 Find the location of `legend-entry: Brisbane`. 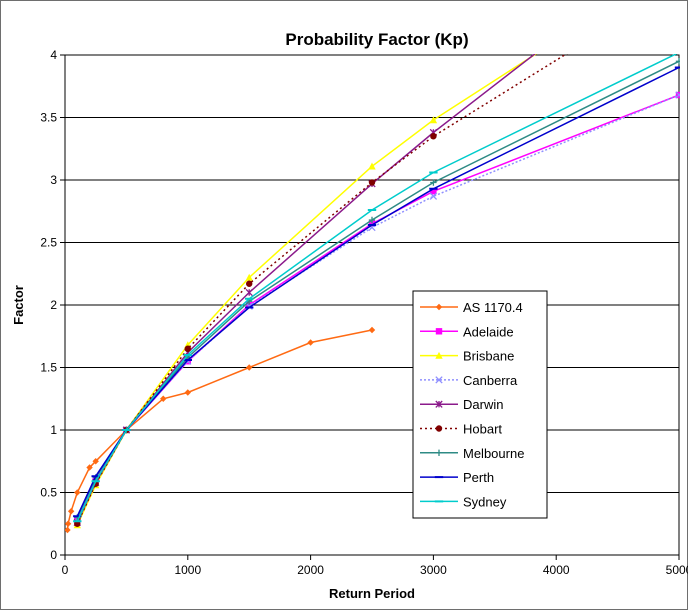

legend-entry: Brisbane is located at coordinates (467, 356).